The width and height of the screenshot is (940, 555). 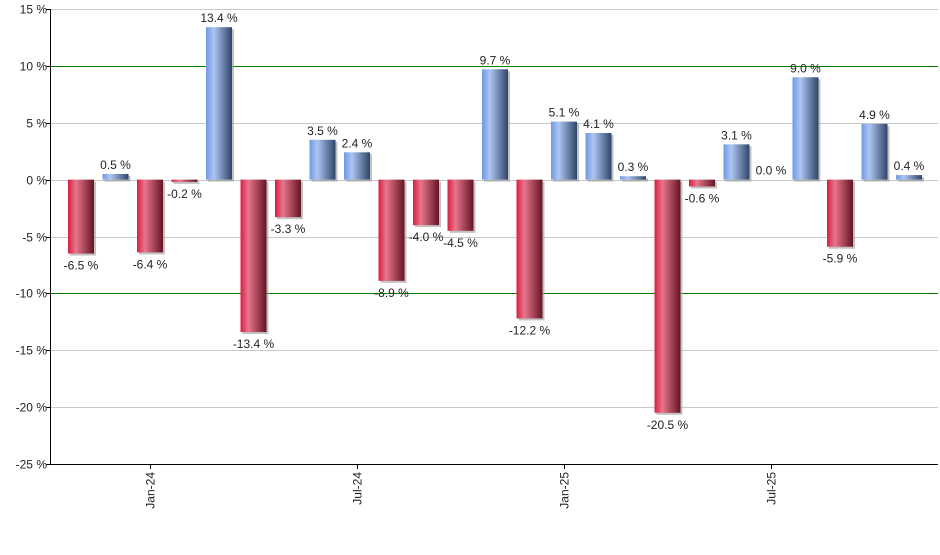 I want to click on data-label: 2.4 %, so click(x=357, y=143).